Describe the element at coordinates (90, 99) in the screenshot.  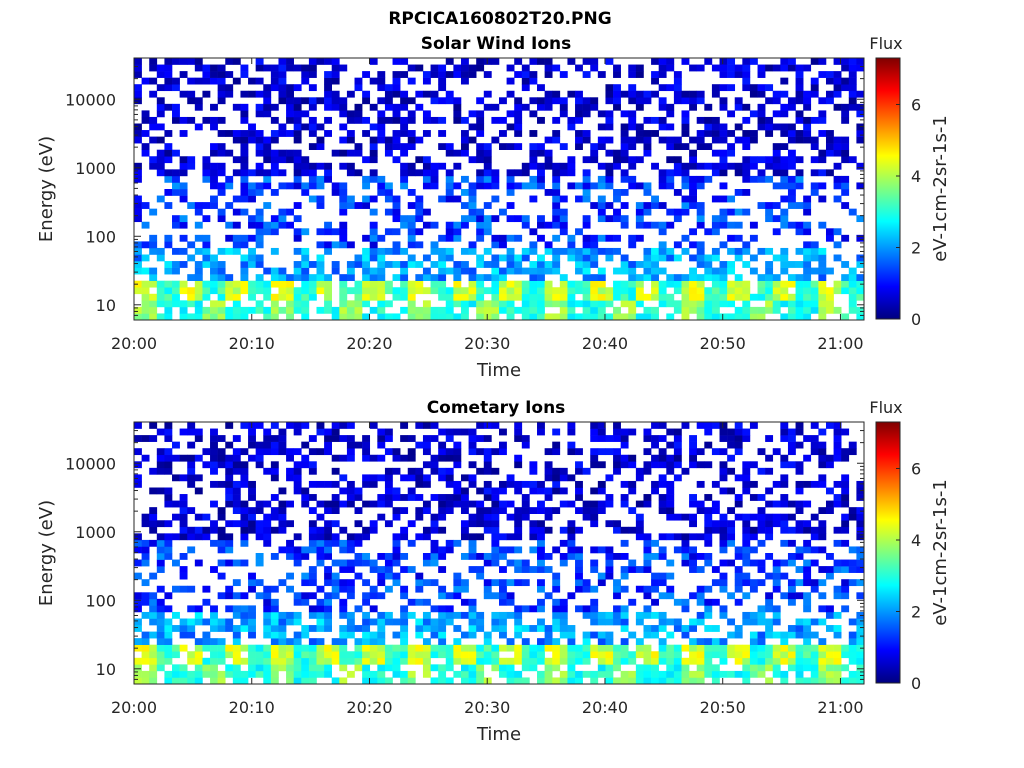
I see `y-tick-label: 10000` at that location.